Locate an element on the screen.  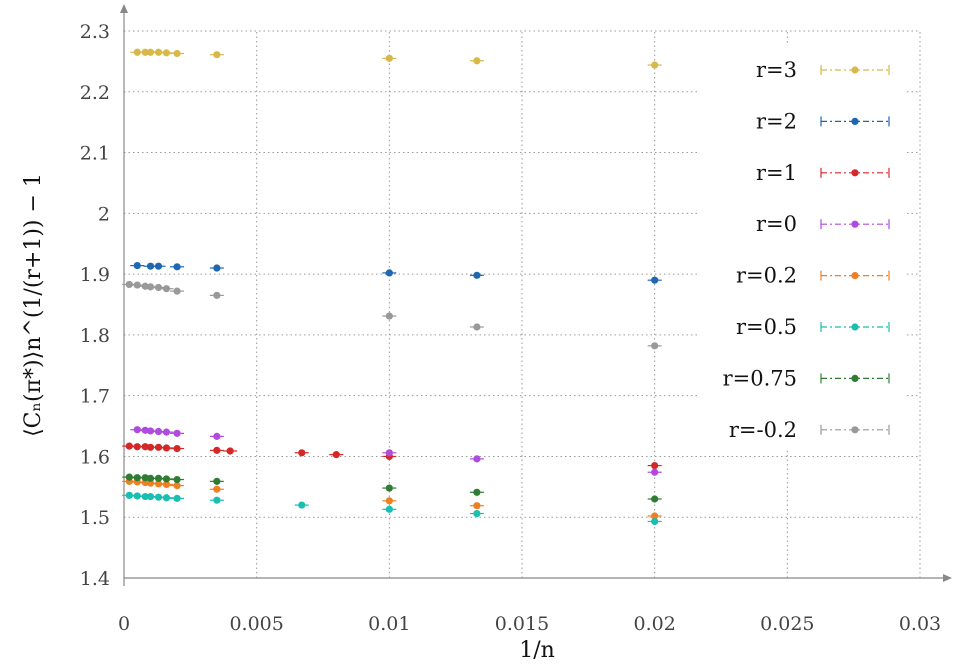
x-axis-title: 1/n is located at coordinates (537, 650).